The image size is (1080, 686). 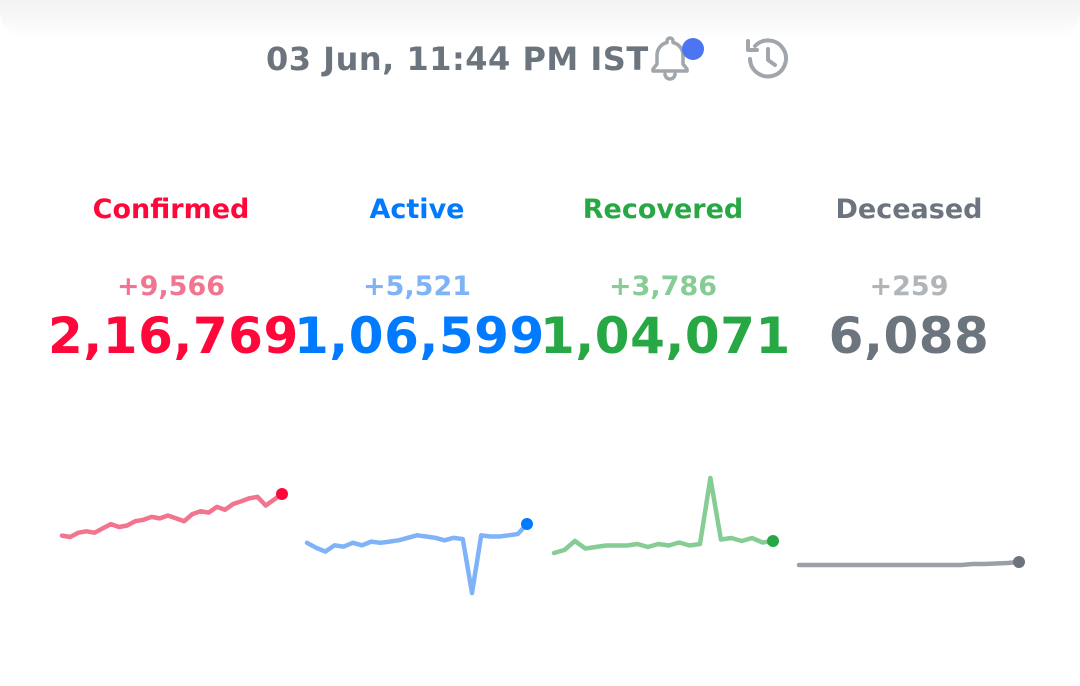 What do you see at coordinates (540, 20) in the screenshot?
I see `top-shadow` at bounding box center [540, 20].